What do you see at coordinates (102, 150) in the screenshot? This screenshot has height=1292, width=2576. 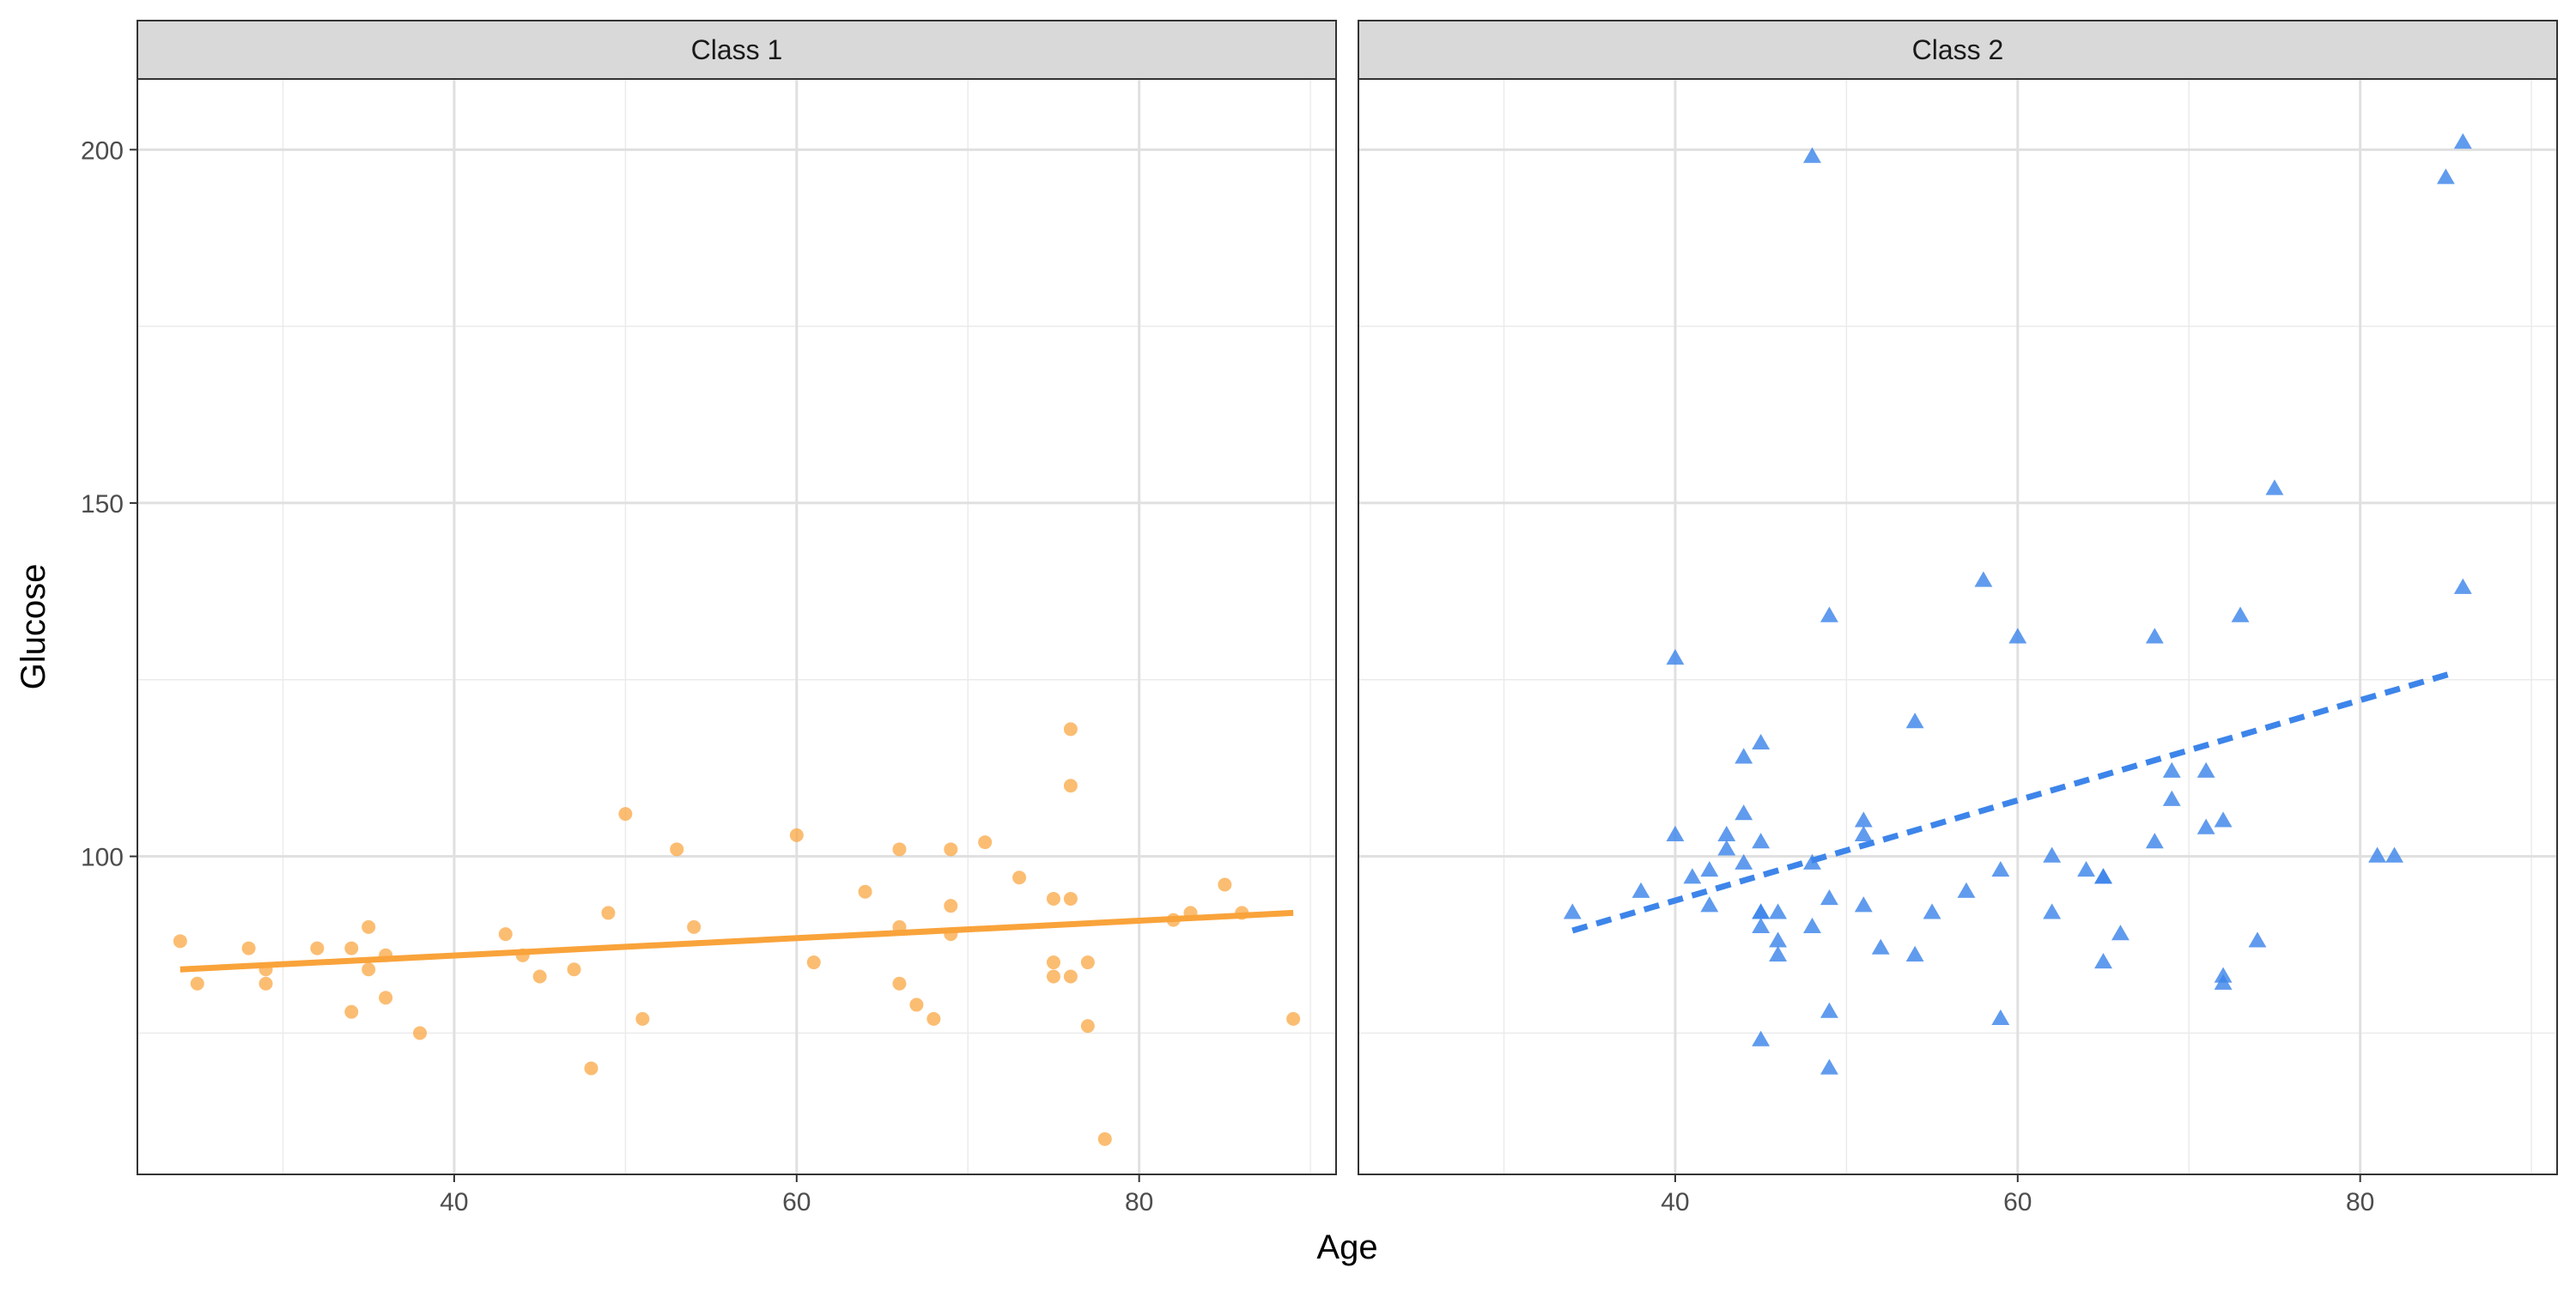 I see `y-tick-label: 200` at bounding box center [102, 150].